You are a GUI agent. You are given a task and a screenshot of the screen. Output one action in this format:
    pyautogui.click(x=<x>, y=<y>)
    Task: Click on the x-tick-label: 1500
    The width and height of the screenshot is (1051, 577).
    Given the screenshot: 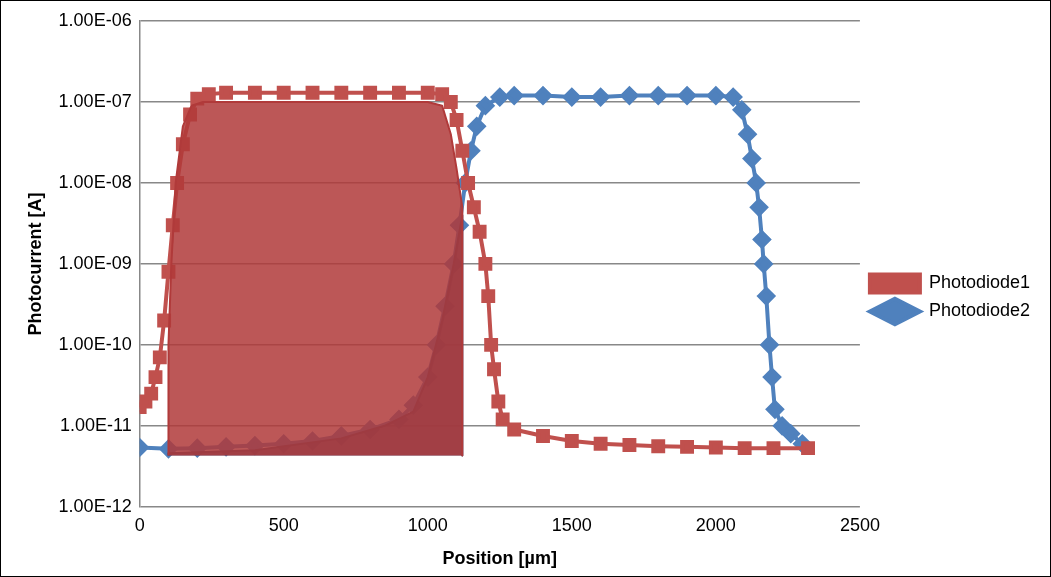 What is the action you would take?
    pyautogui.click(x=571, y=524)
    